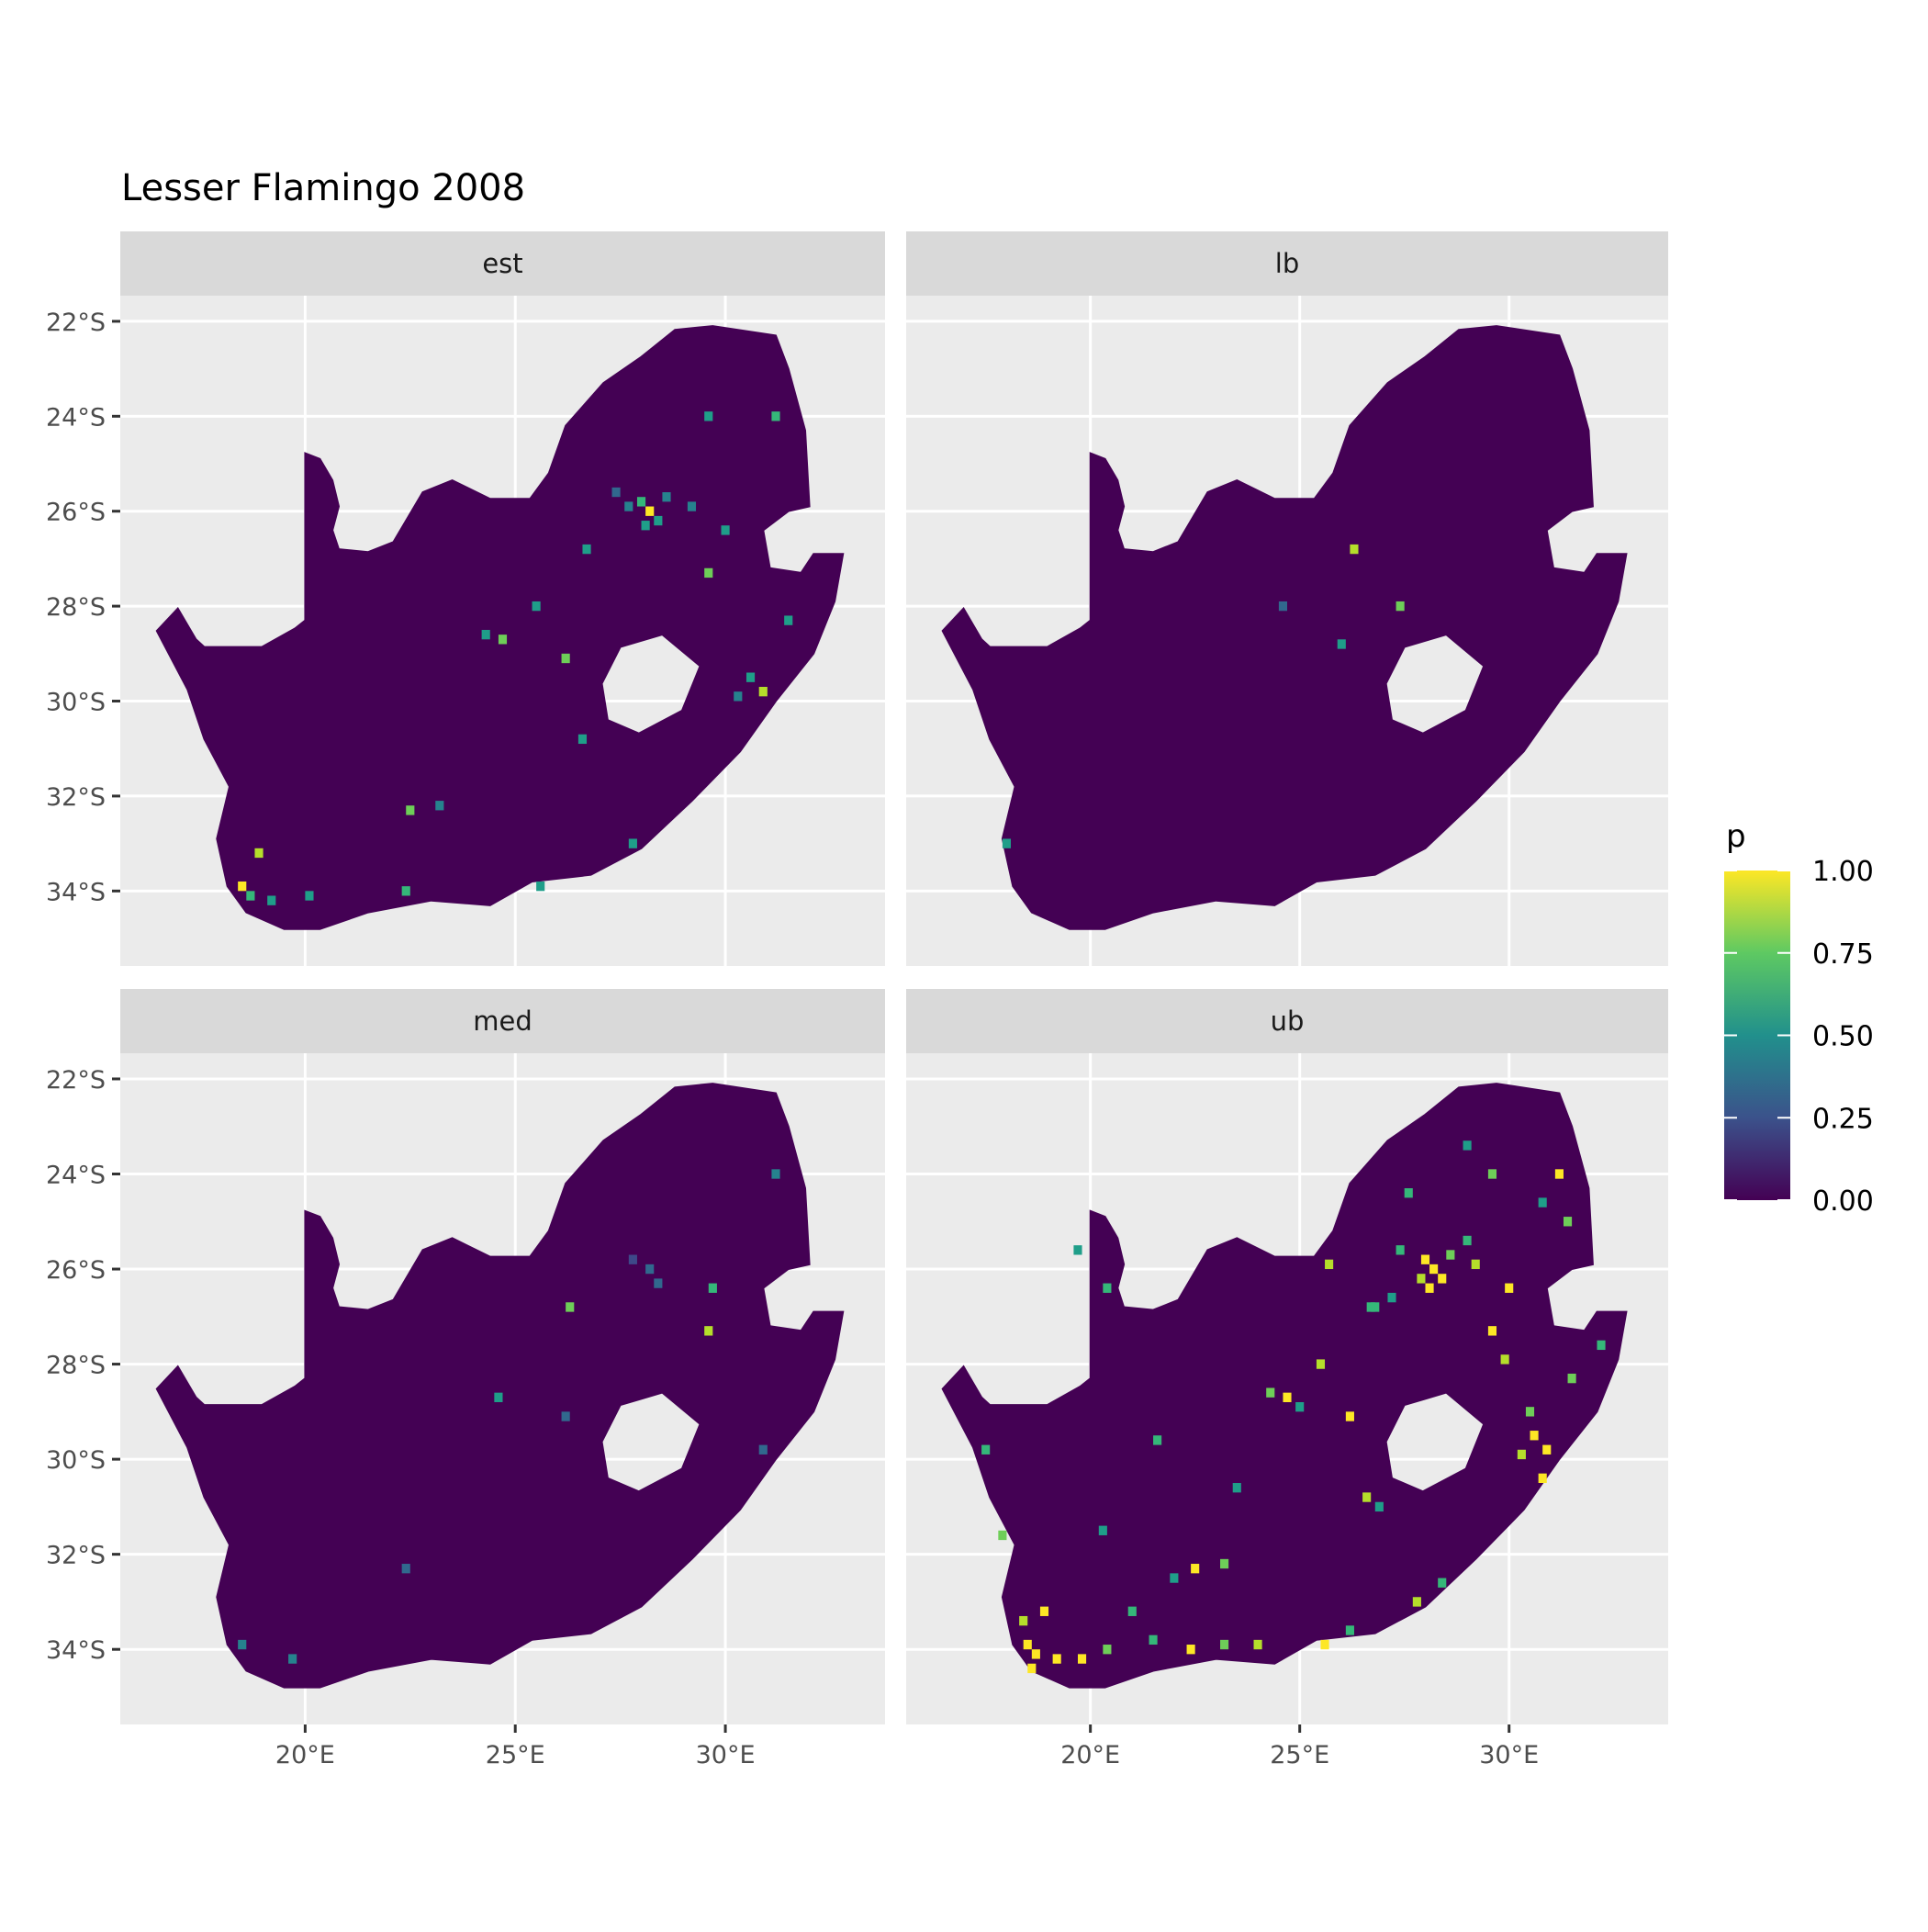 The height and width of the screenshot is (1932, 1928). Describe the element at coordinates (76, 1460) in the screenshot. I see `y-tick-label: 30°S` at that location.